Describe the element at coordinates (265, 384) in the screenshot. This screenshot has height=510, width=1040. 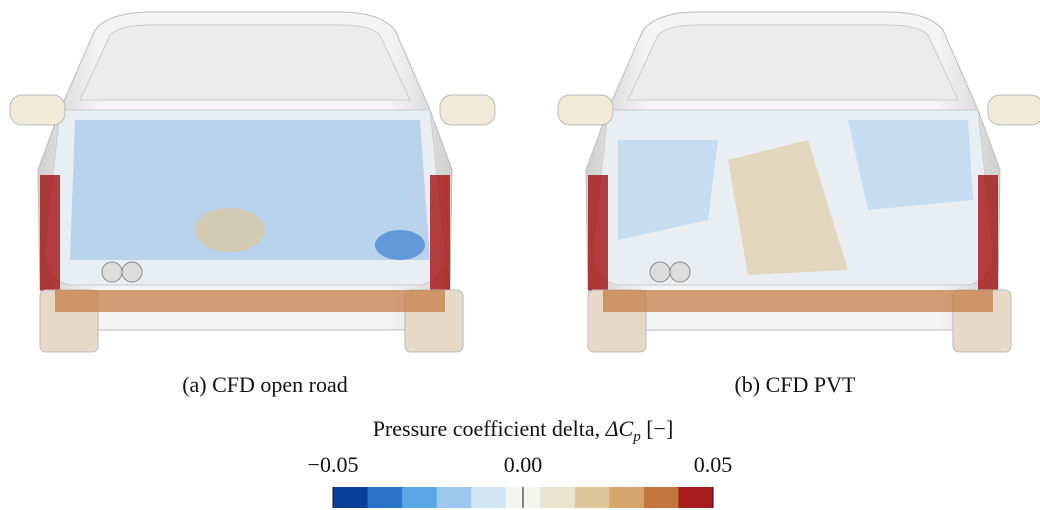
I see `panel-caption: (a) CFD open road` at that location.